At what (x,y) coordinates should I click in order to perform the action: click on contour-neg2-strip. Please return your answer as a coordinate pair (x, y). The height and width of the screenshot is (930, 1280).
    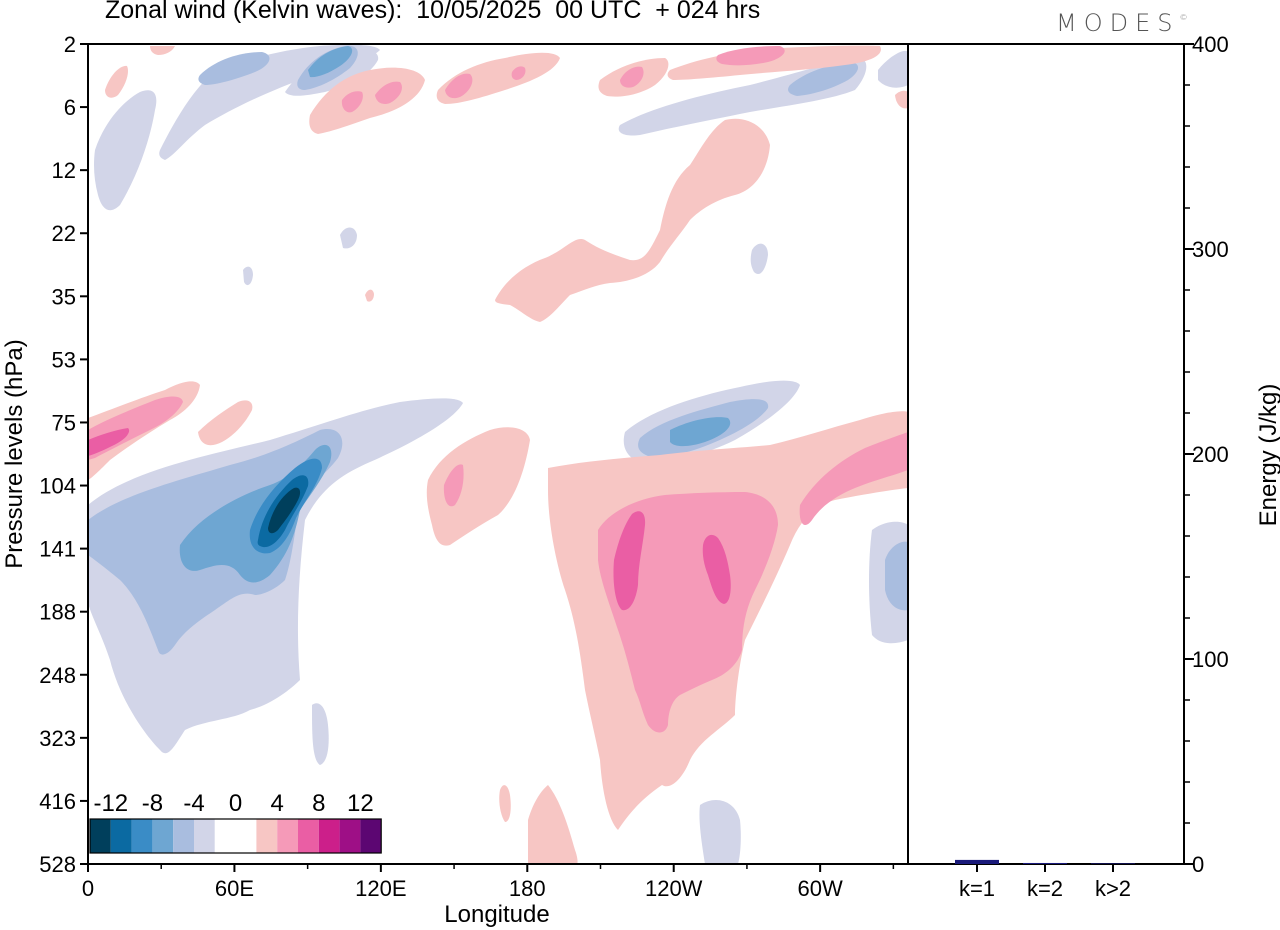
    Looking at the image, I should click on (320, 734).